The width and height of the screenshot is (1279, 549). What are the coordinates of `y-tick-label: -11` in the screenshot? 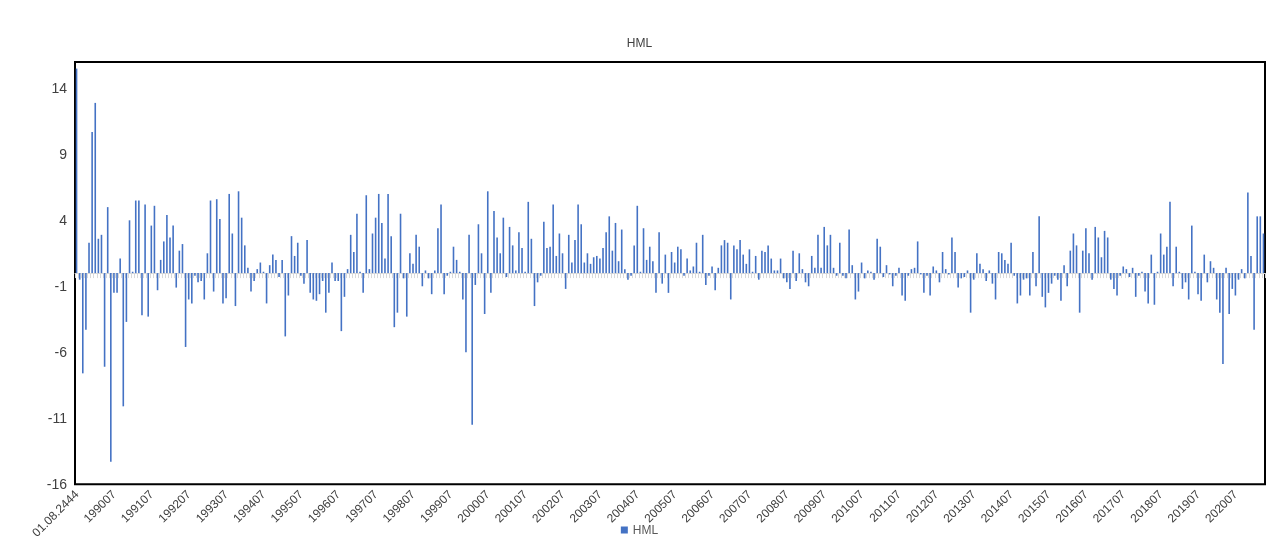 It's located at (57, 418).